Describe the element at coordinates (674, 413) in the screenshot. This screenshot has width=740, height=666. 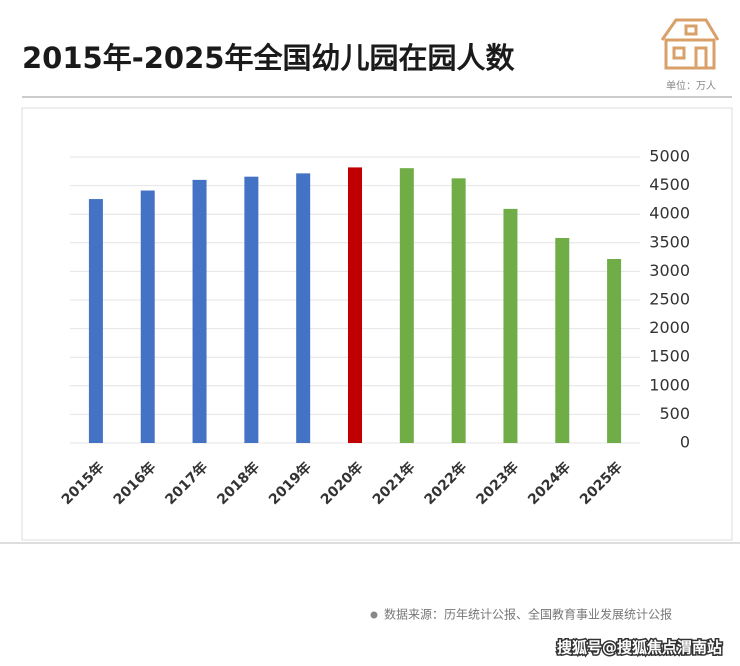
I see `y-tick-label: 500` at that location.